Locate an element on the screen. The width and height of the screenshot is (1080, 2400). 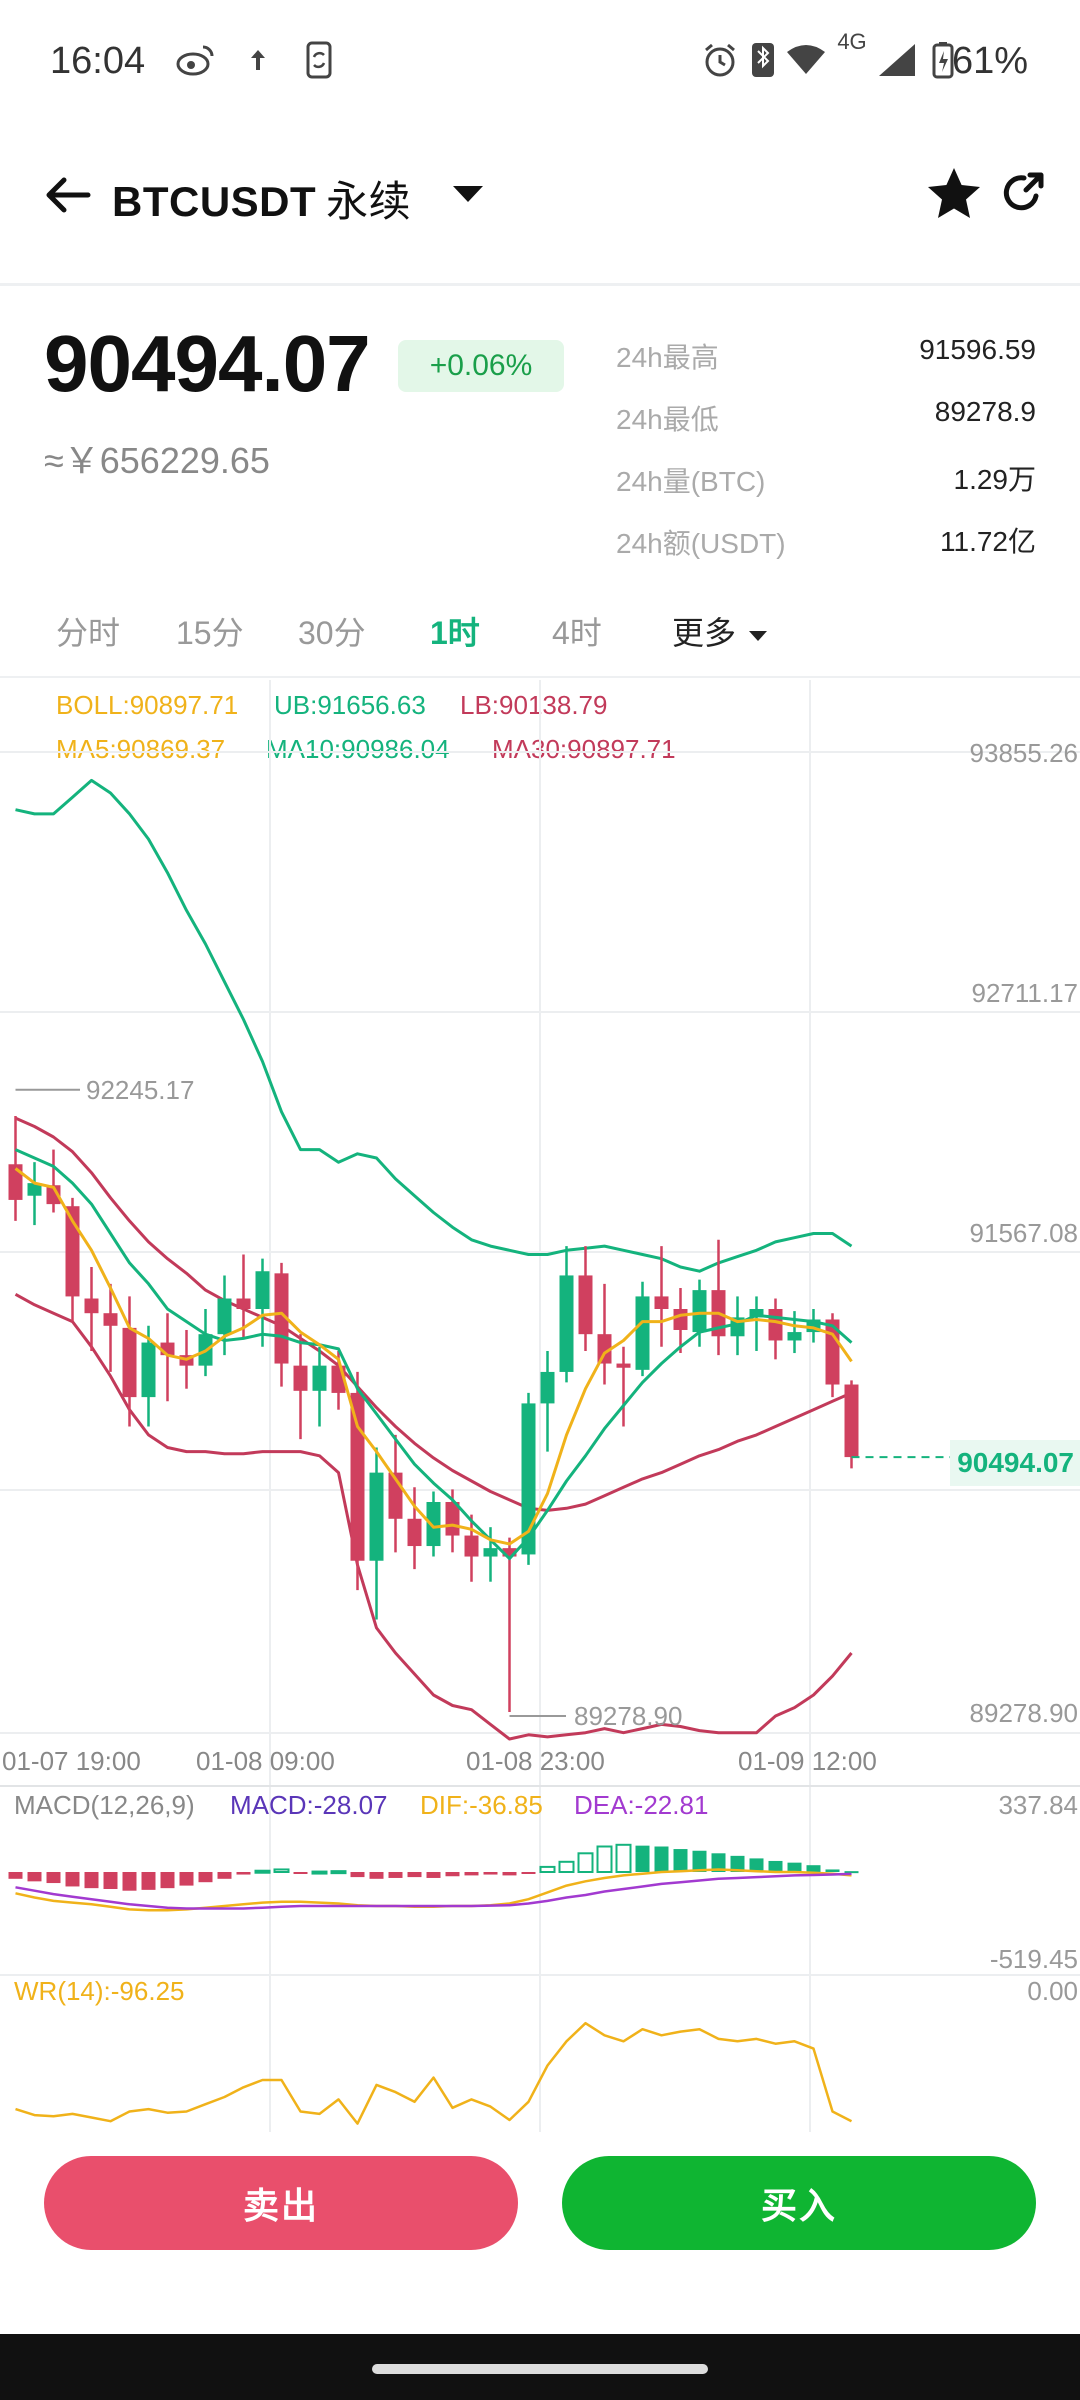
stat-label: 24h最高 is located at coordinates (667, 357).